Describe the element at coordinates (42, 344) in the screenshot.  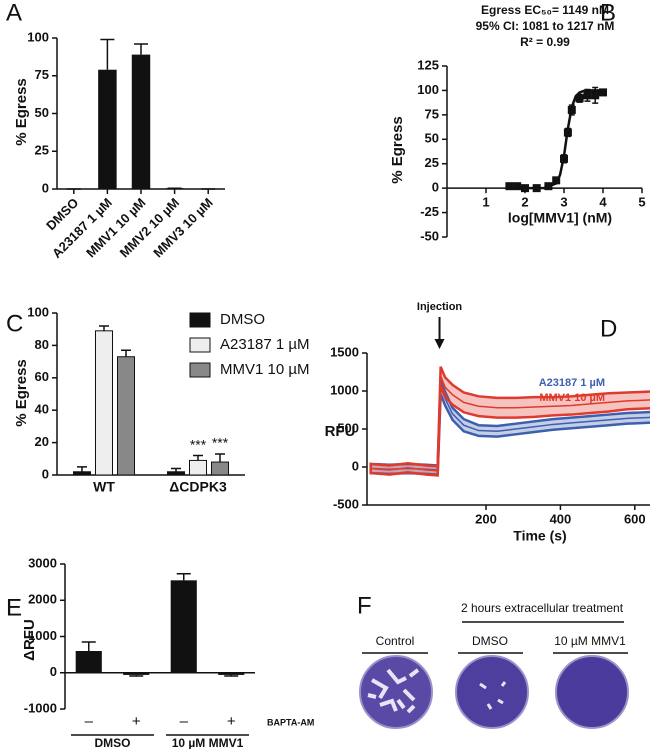
I see `y-tick-label: 80` at that location.